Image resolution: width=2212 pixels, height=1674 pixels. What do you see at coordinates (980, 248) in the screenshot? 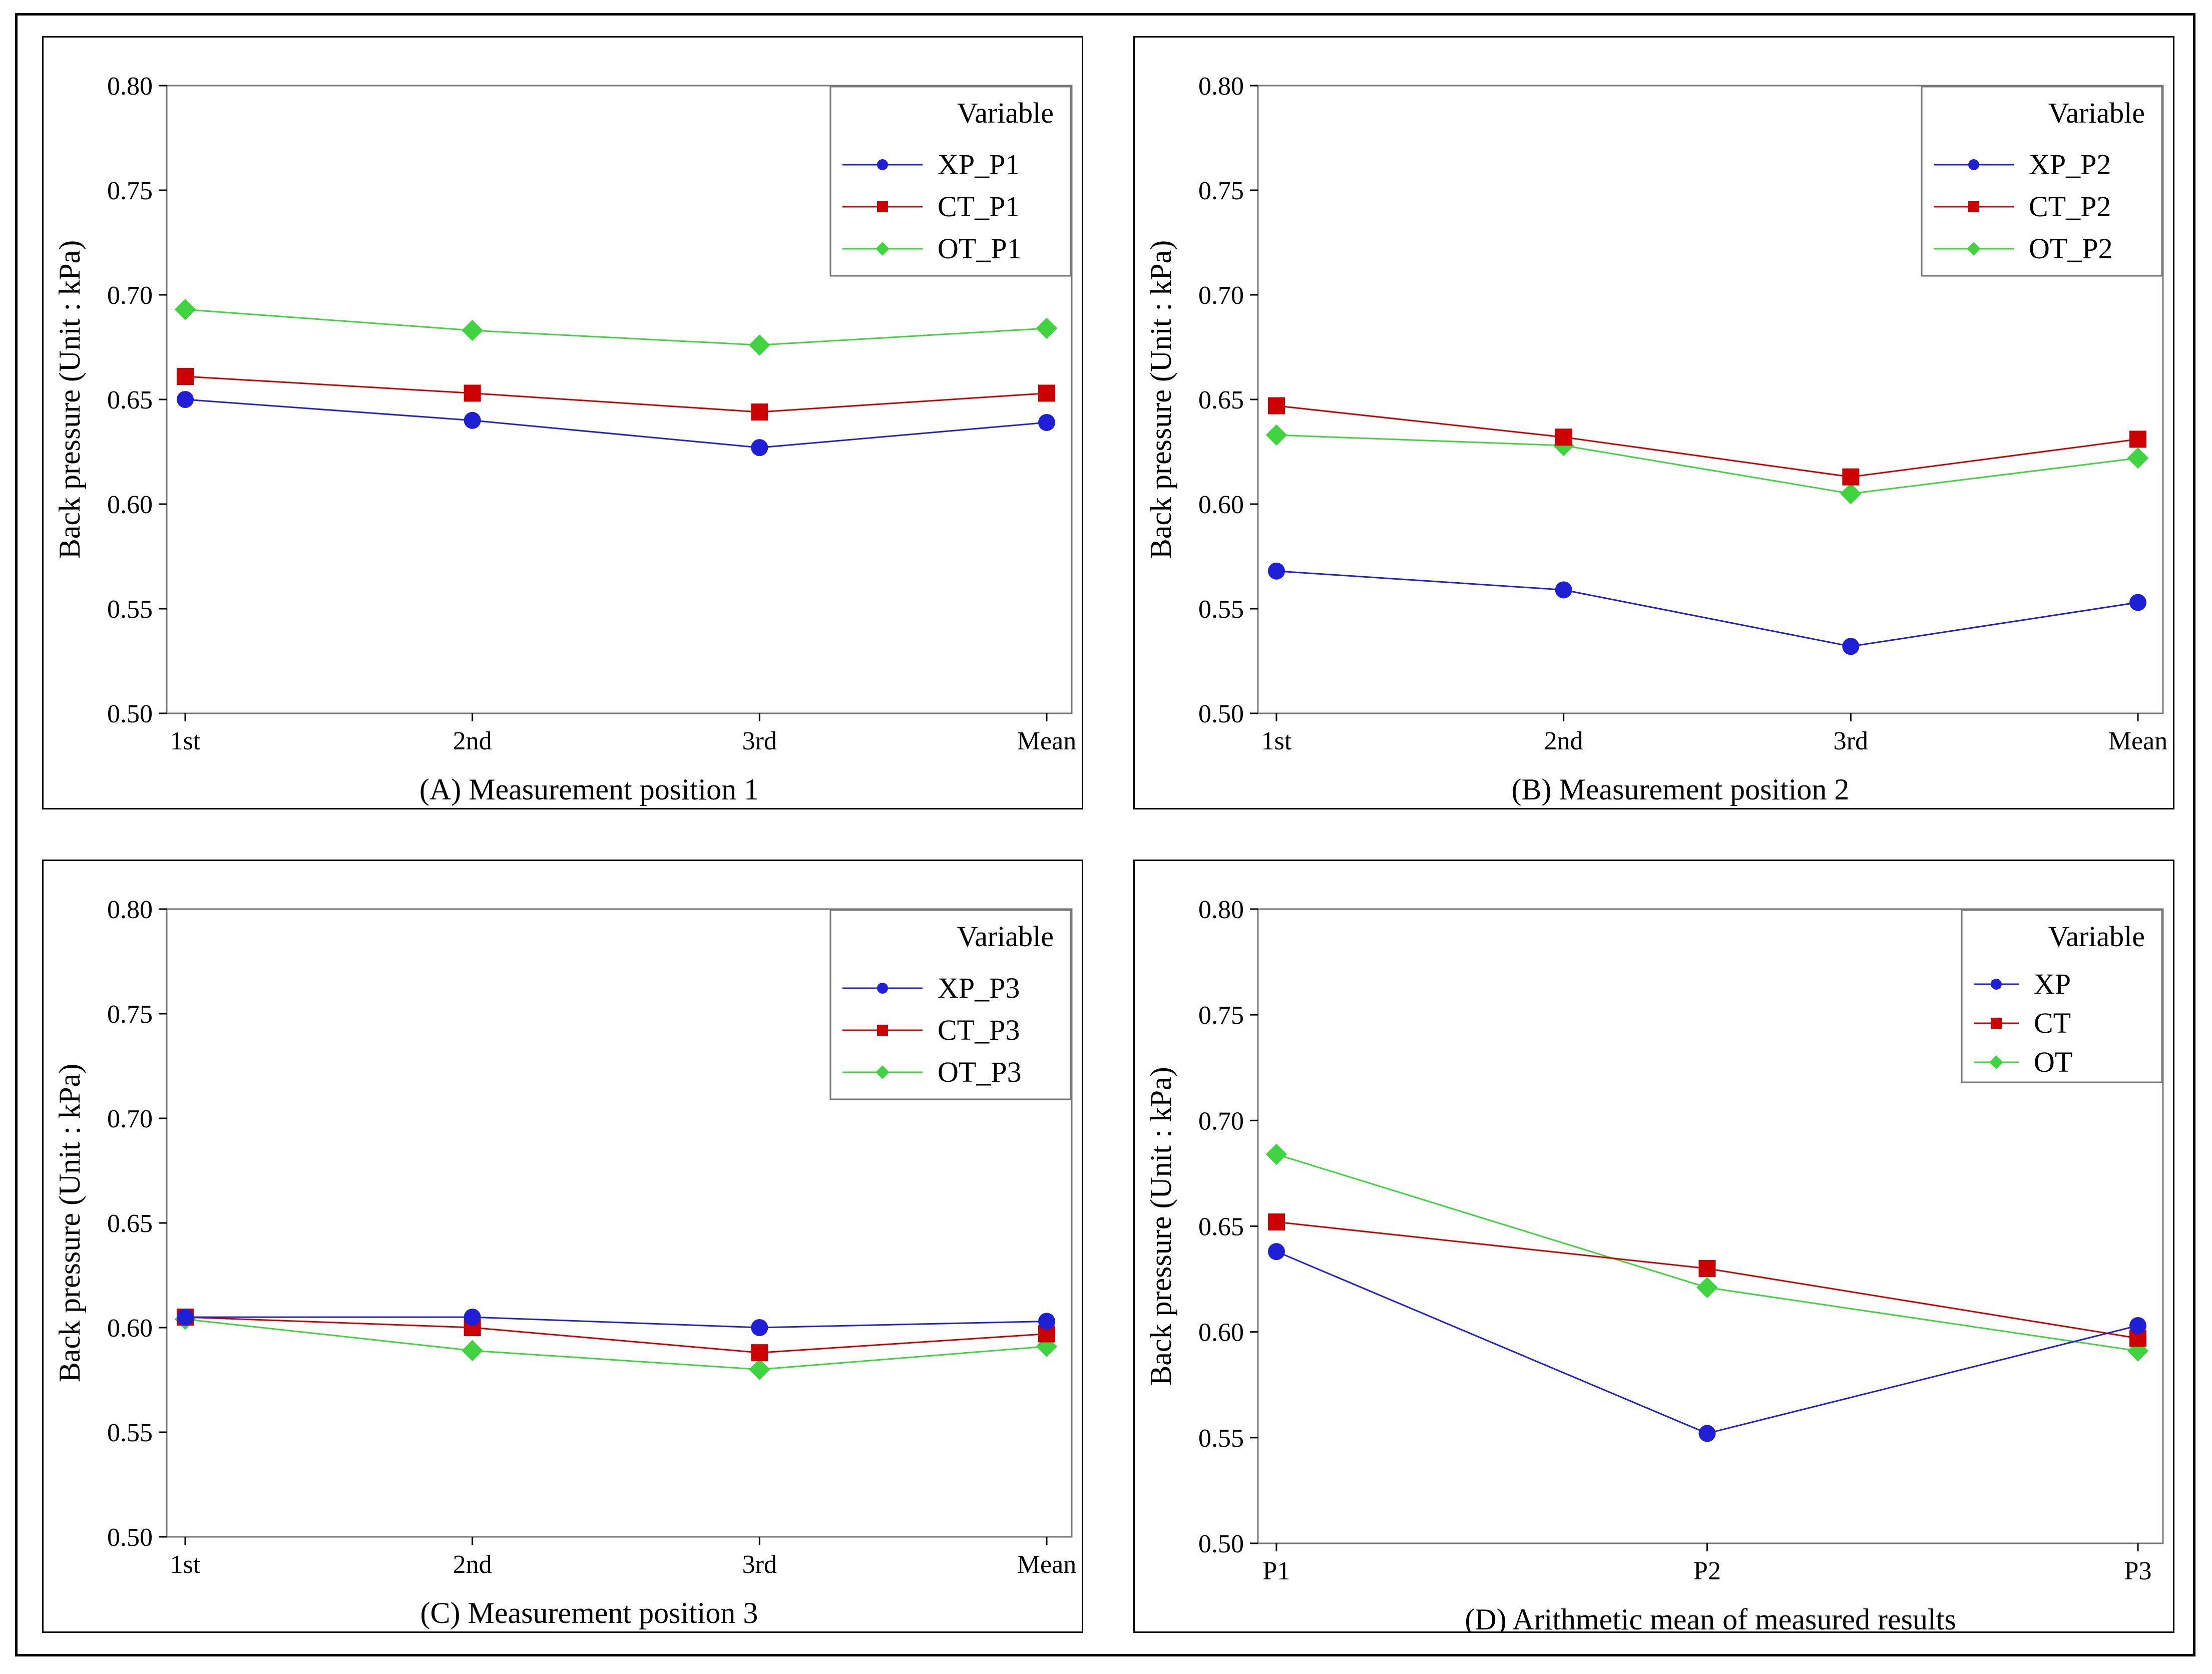
I see `legend-label: OT_P1` at bounding box center [980, 248].